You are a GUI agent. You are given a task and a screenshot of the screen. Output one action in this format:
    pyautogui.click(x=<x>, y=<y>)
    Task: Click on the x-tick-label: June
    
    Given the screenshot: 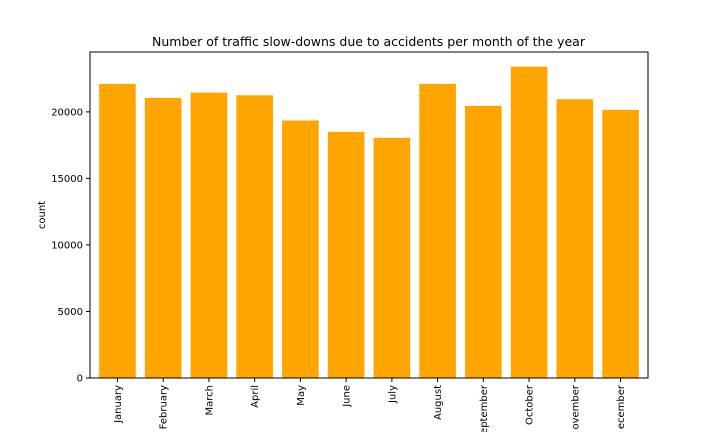 What is the action you would take?
    pyautogui.click(x=347, y=396)
    